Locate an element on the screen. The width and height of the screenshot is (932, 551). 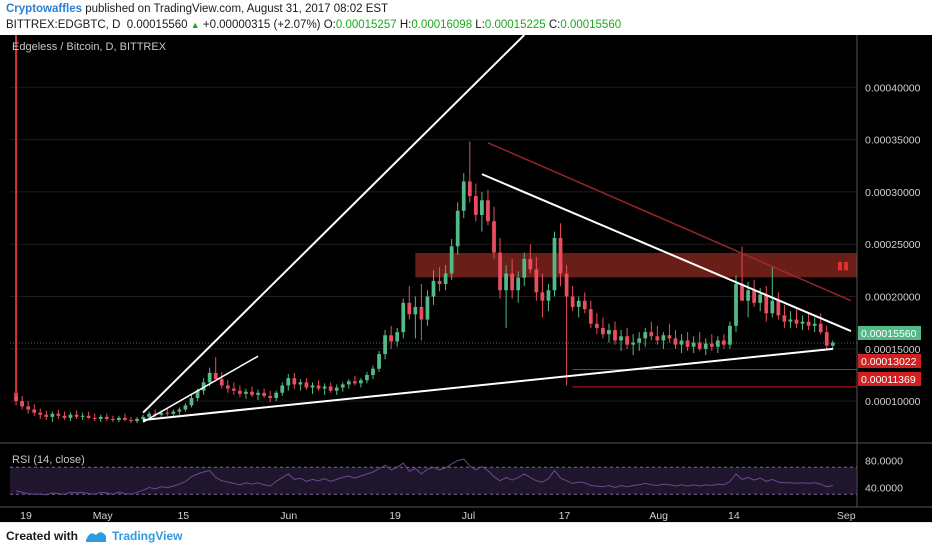
support-trendline is located at coordinates (487, 384).